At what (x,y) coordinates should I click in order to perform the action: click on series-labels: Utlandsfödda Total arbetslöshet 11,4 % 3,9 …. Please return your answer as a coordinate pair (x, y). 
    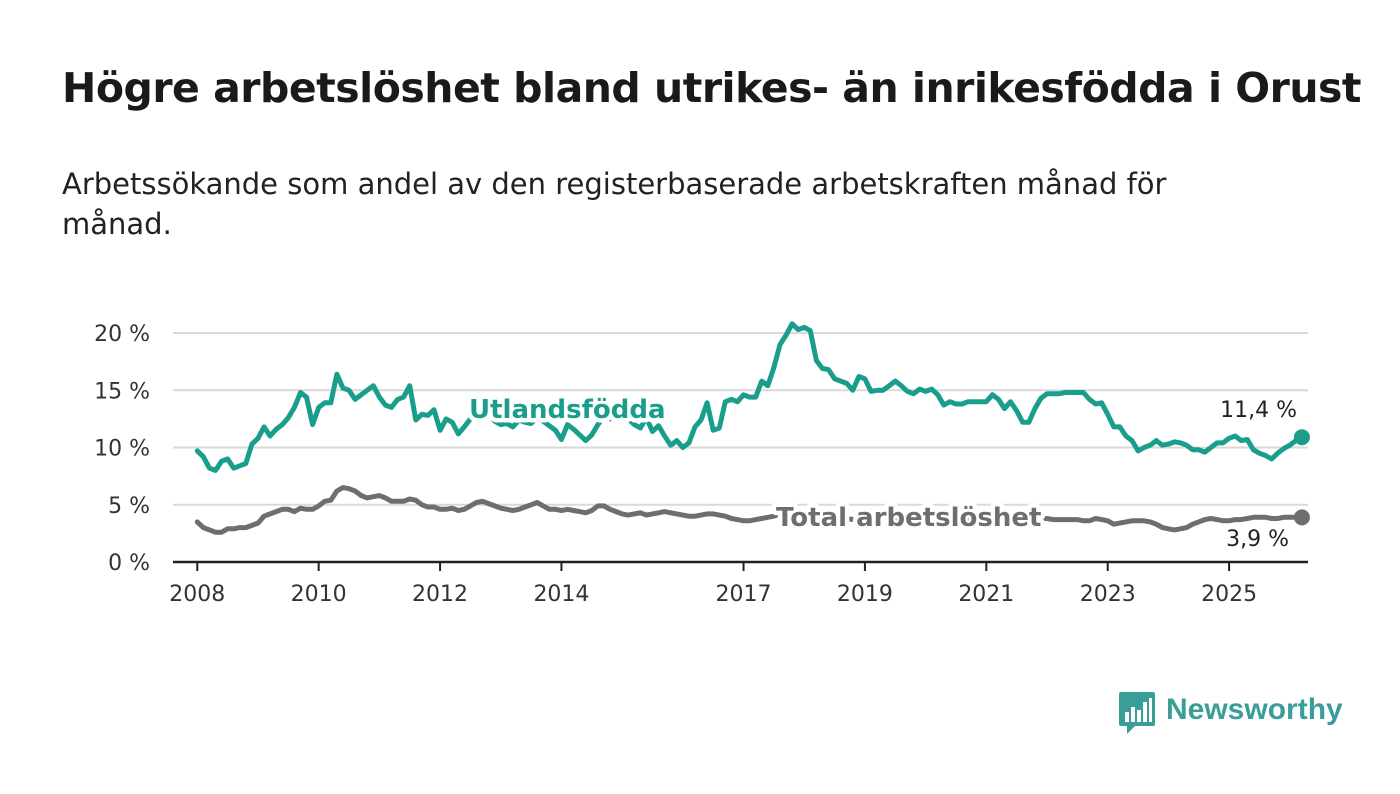
    Looking at the image, I should click on (881, 472).